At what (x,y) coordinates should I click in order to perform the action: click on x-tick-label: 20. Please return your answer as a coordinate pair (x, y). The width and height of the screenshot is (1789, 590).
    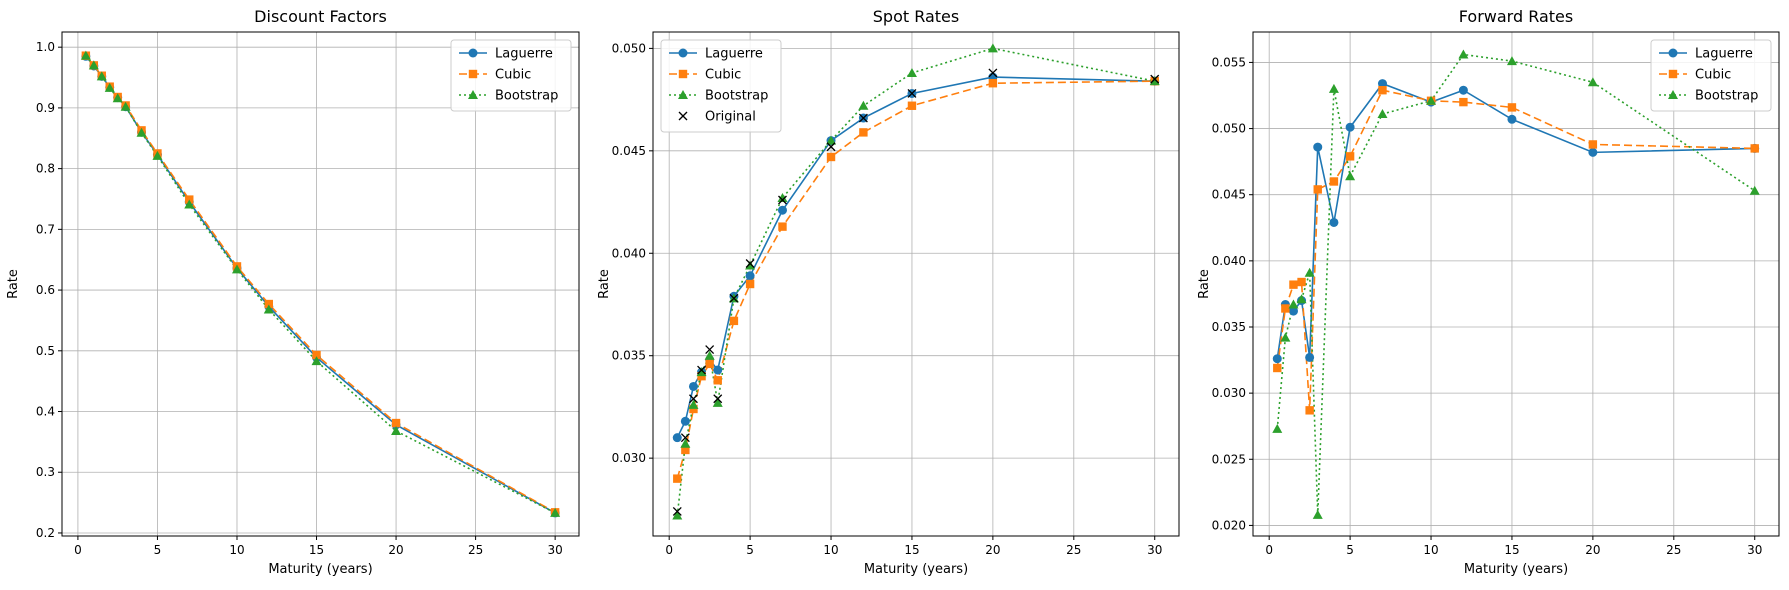
    Looking at the image, I should click on (395, 550).